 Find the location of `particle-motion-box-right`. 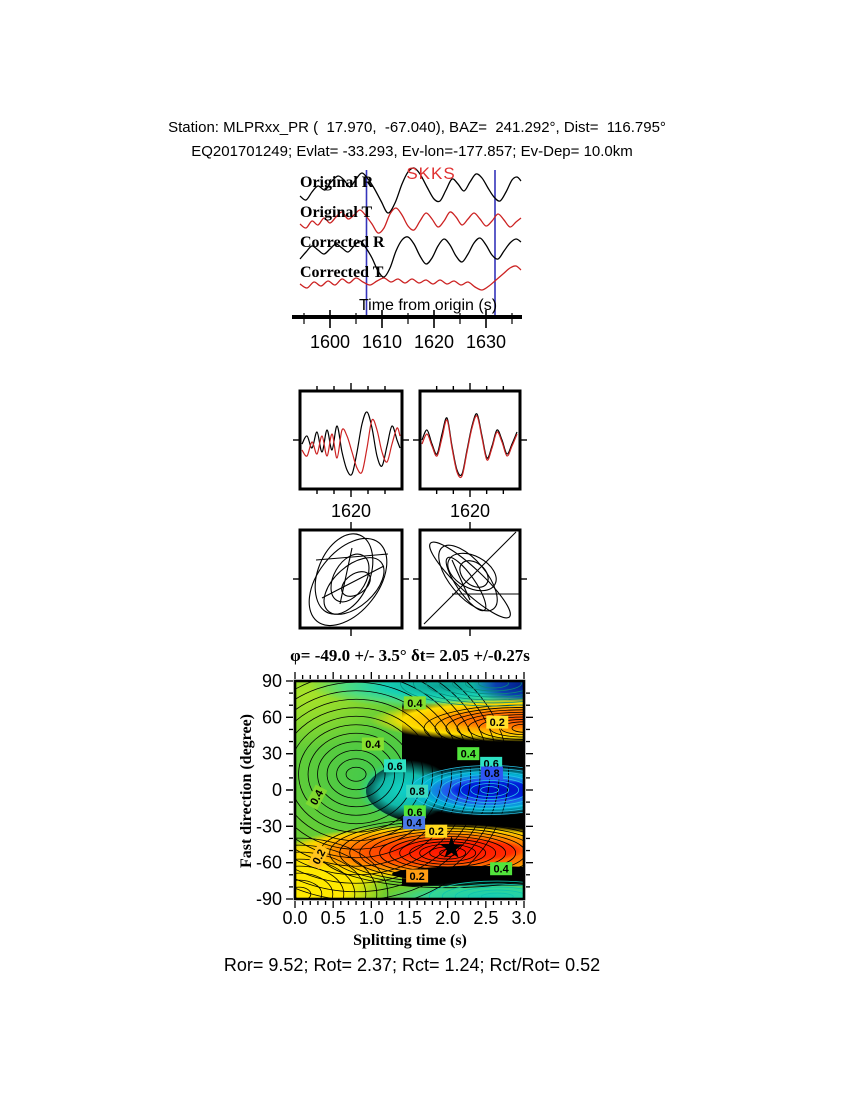

particle-motion-box-right is located at coordinates (470, 579).